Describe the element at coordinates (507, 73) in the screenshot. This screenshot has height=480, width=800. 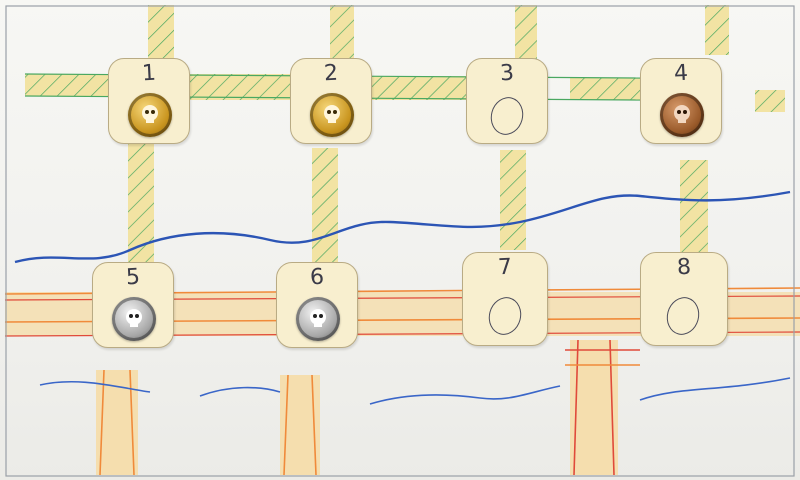
I see `tile-number: 3` at that location.